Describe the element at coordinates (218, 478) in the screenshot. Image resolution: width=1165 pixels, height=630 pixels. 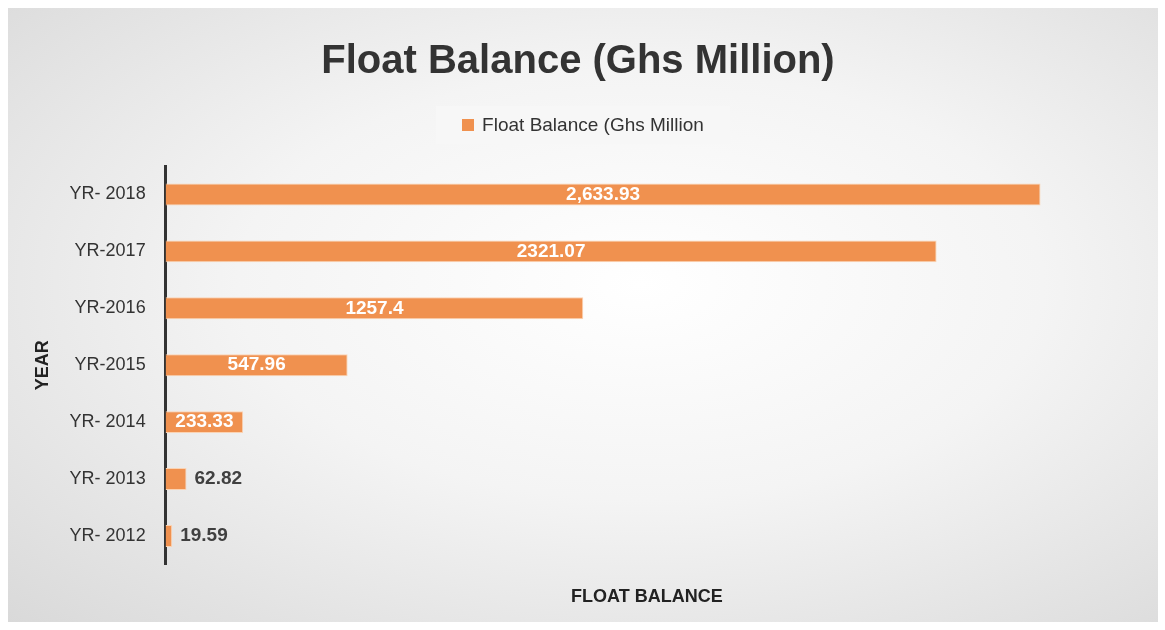
I see `data-label: 62.82` at that location.